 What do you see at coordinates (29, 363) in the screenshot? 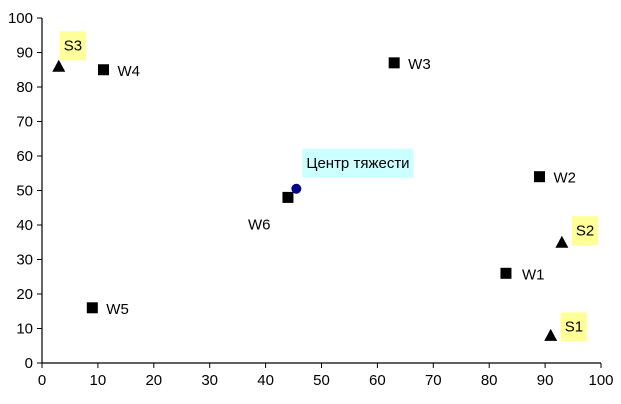
I see `y-tick-label: 0` at bounding box center [29, 363].